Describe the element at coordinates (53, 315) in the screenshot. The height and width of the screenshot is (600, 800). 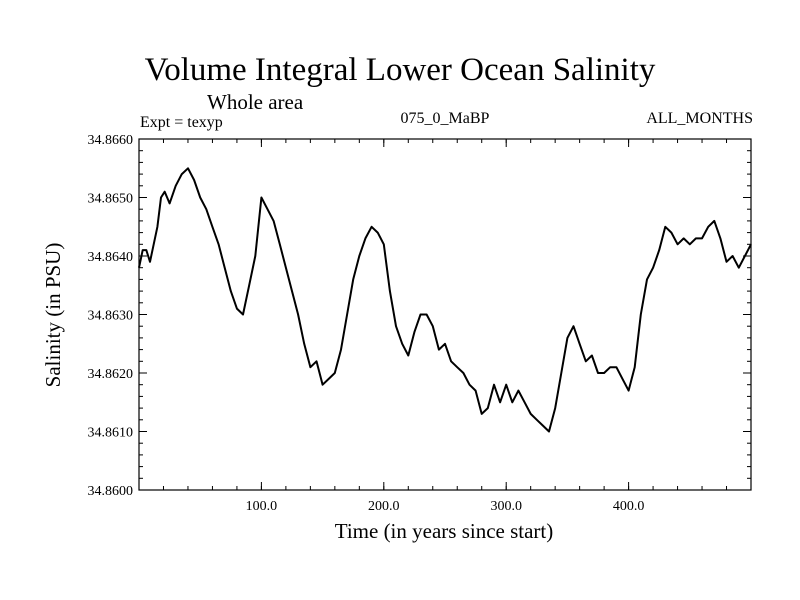
I see `y-axis-label: Salinity (in PSU)` at that location.